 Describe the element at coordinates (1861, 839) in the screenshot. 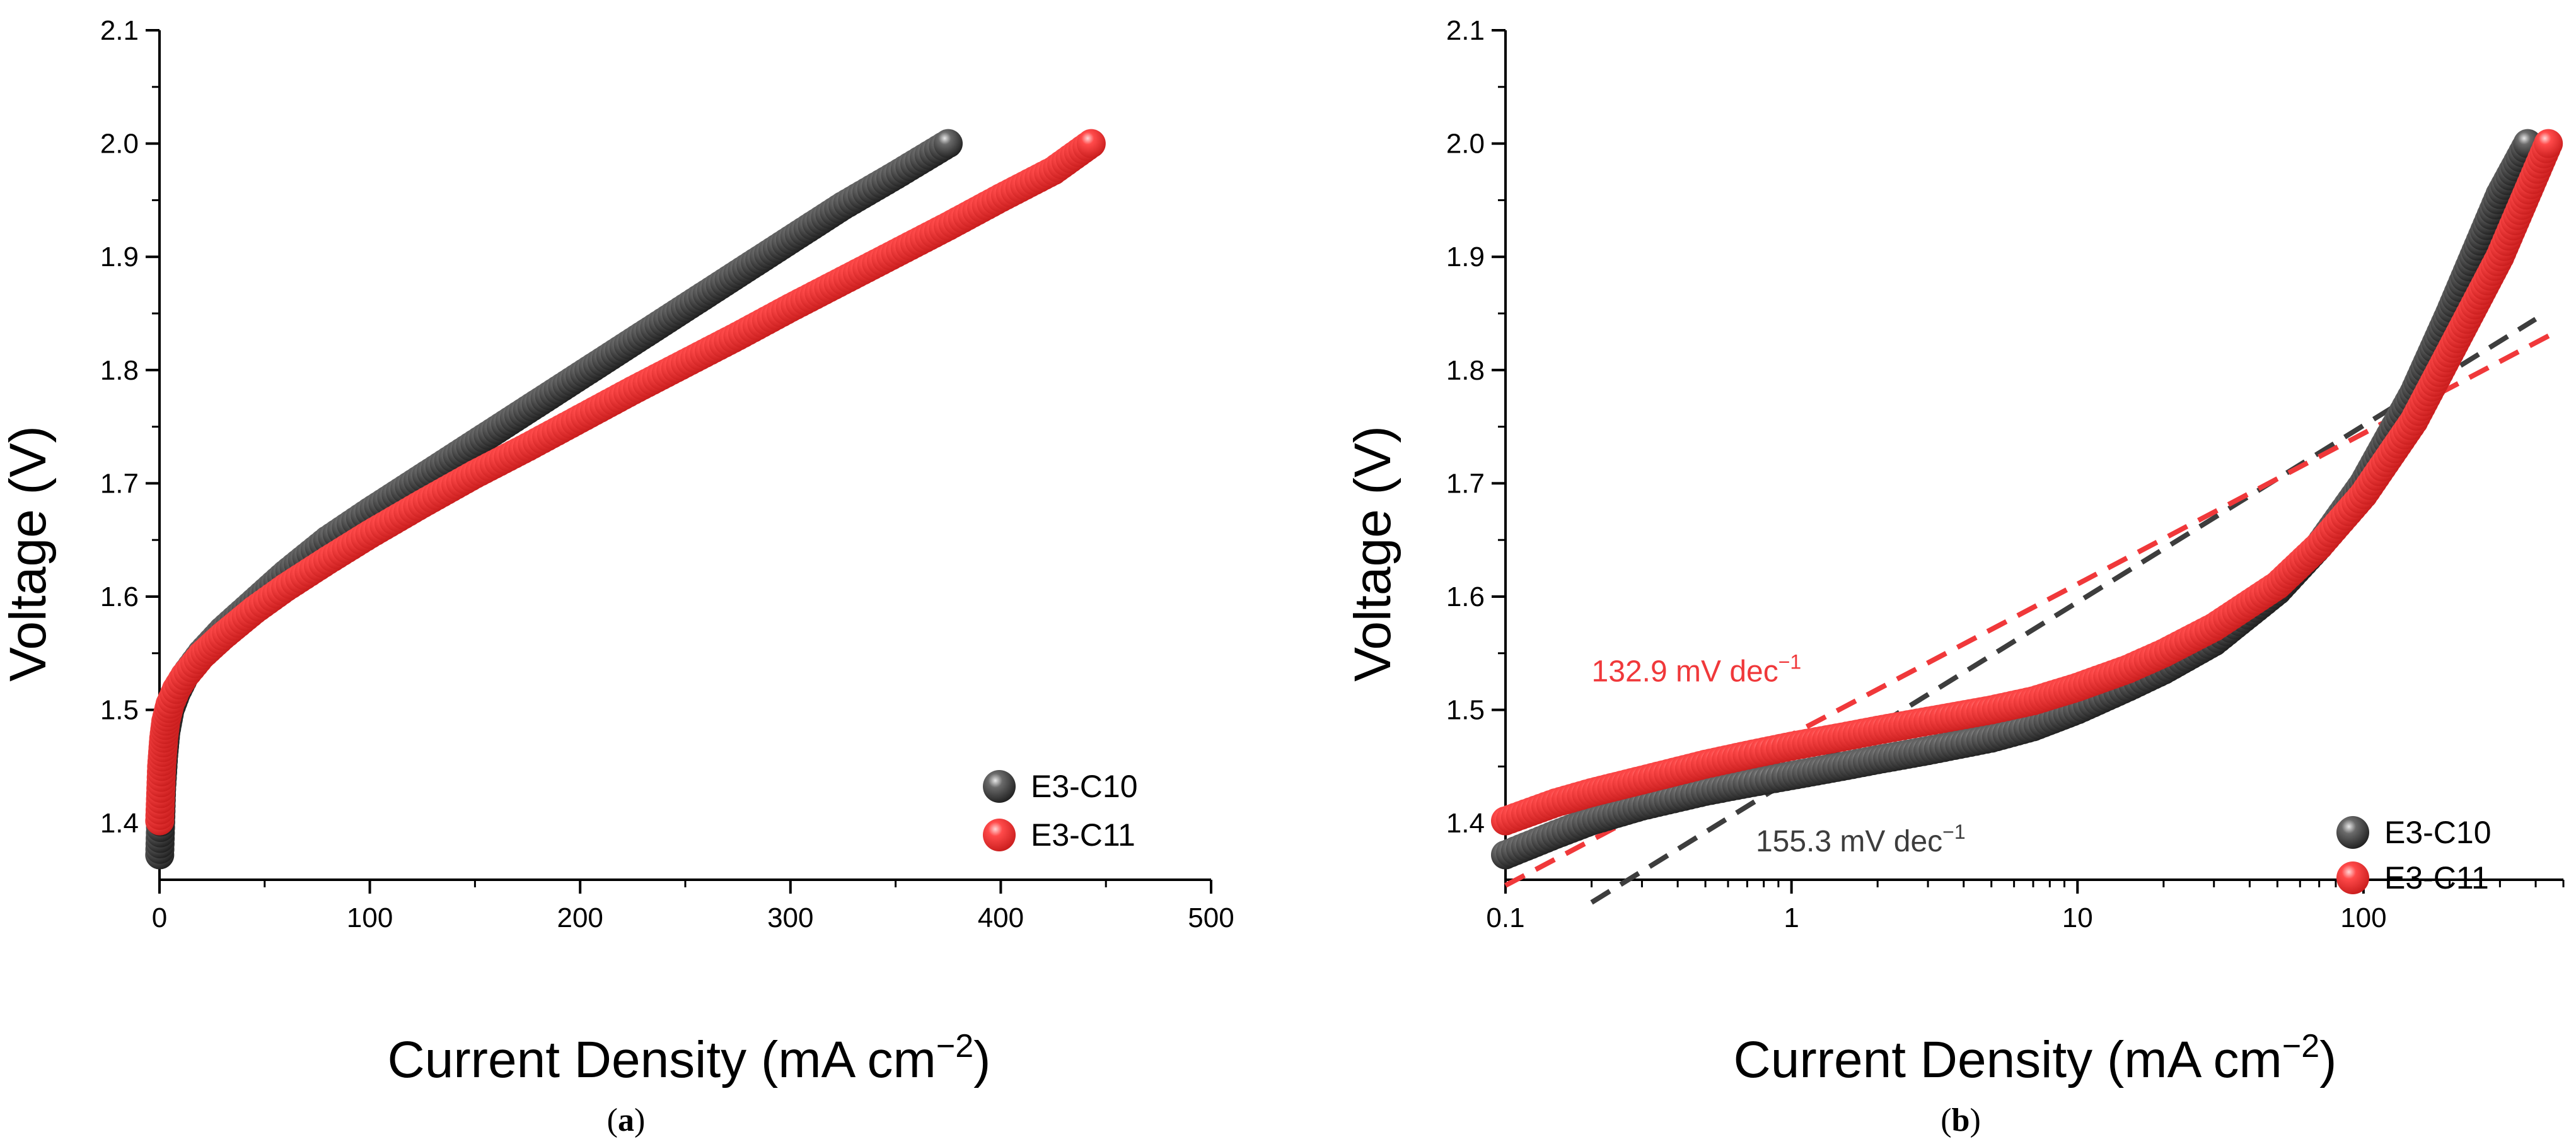

I see `tafel-slope-label: 155.3 mV dec−1` at that location.